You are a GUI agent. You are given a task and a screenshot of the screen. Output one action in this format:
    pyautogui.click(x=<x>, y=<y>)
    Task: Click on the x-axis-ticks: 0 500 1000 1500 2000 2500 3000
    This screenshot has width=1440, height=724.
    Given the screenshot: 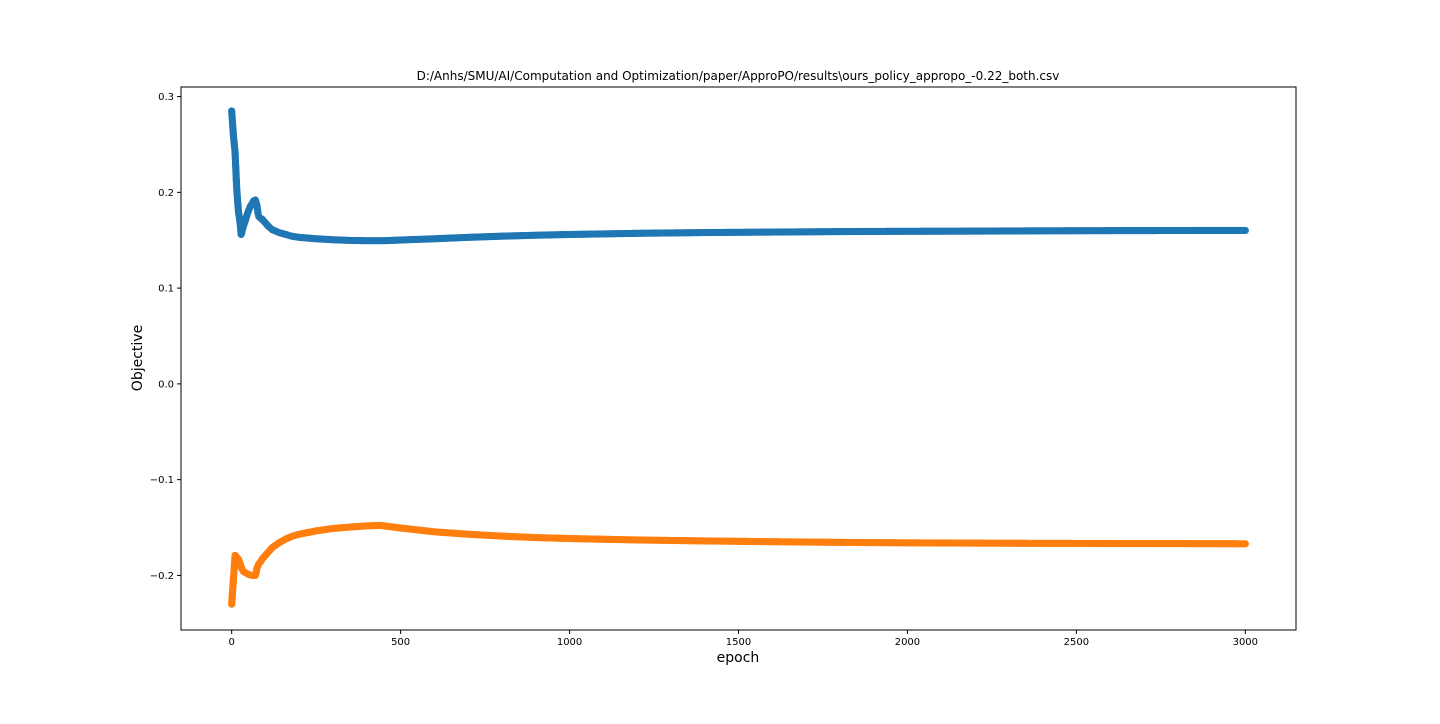 What is the action you would take?
    pyautogui.click(x=743, y=639)
    